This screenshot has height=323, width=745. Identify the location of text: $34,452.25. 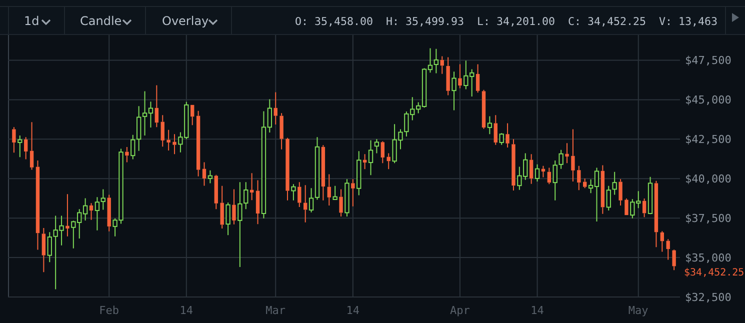
(714, 273).